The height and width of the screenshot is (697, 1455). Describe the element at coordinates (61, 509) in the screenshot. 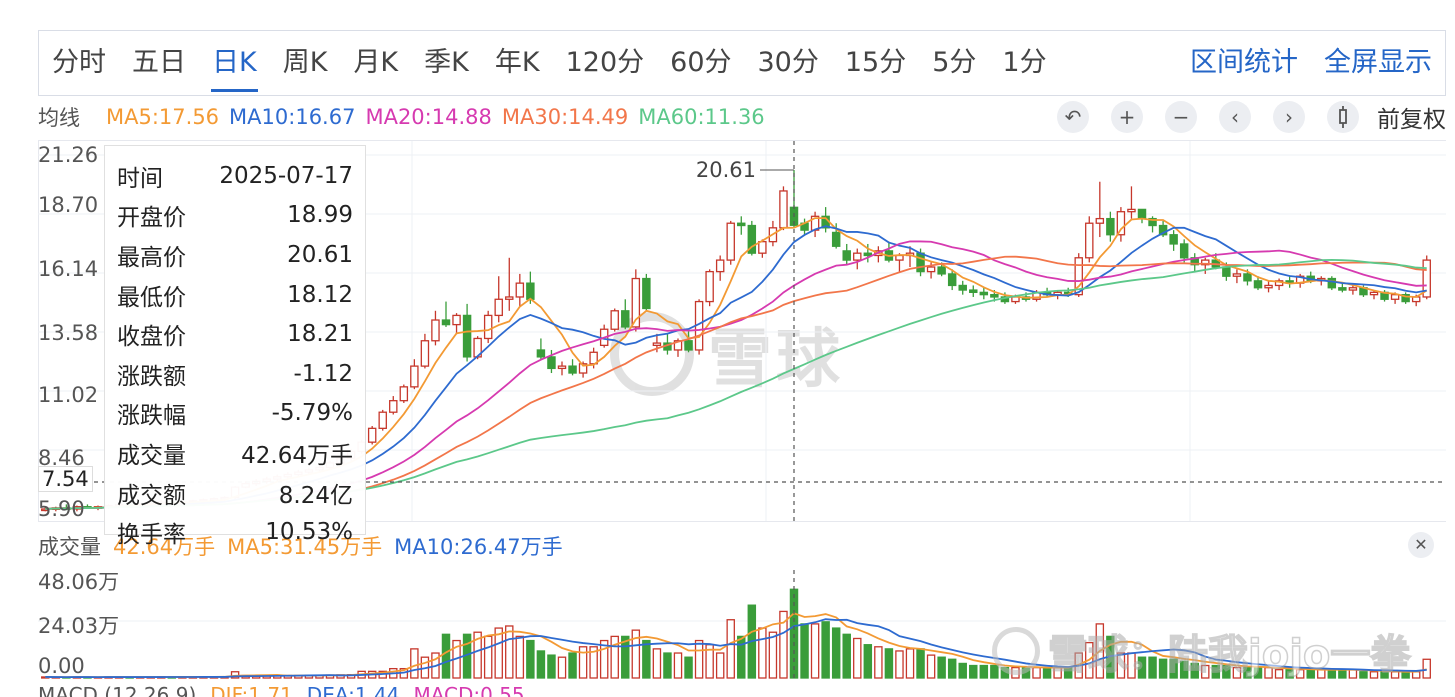

I see `price-axis-label: 5.90` at that location.